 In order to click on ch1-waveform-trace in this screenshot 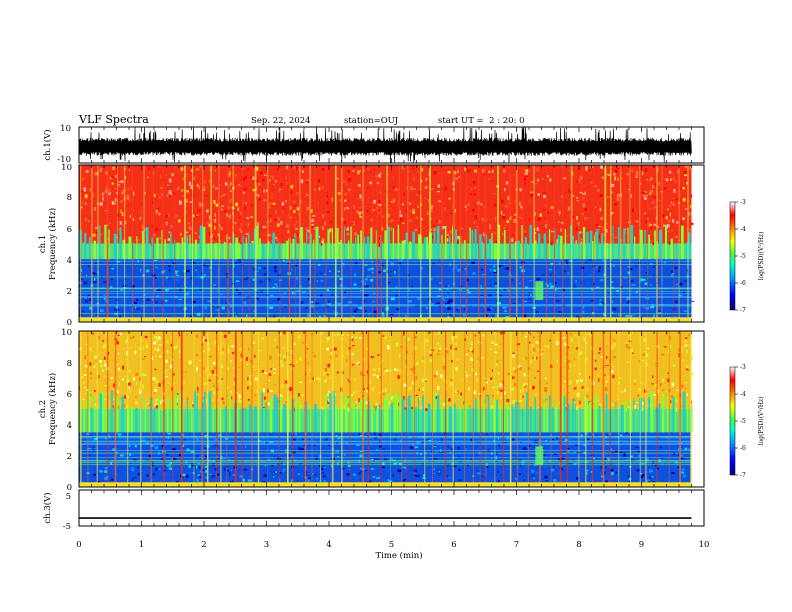, I will do `click(385, 145)`.